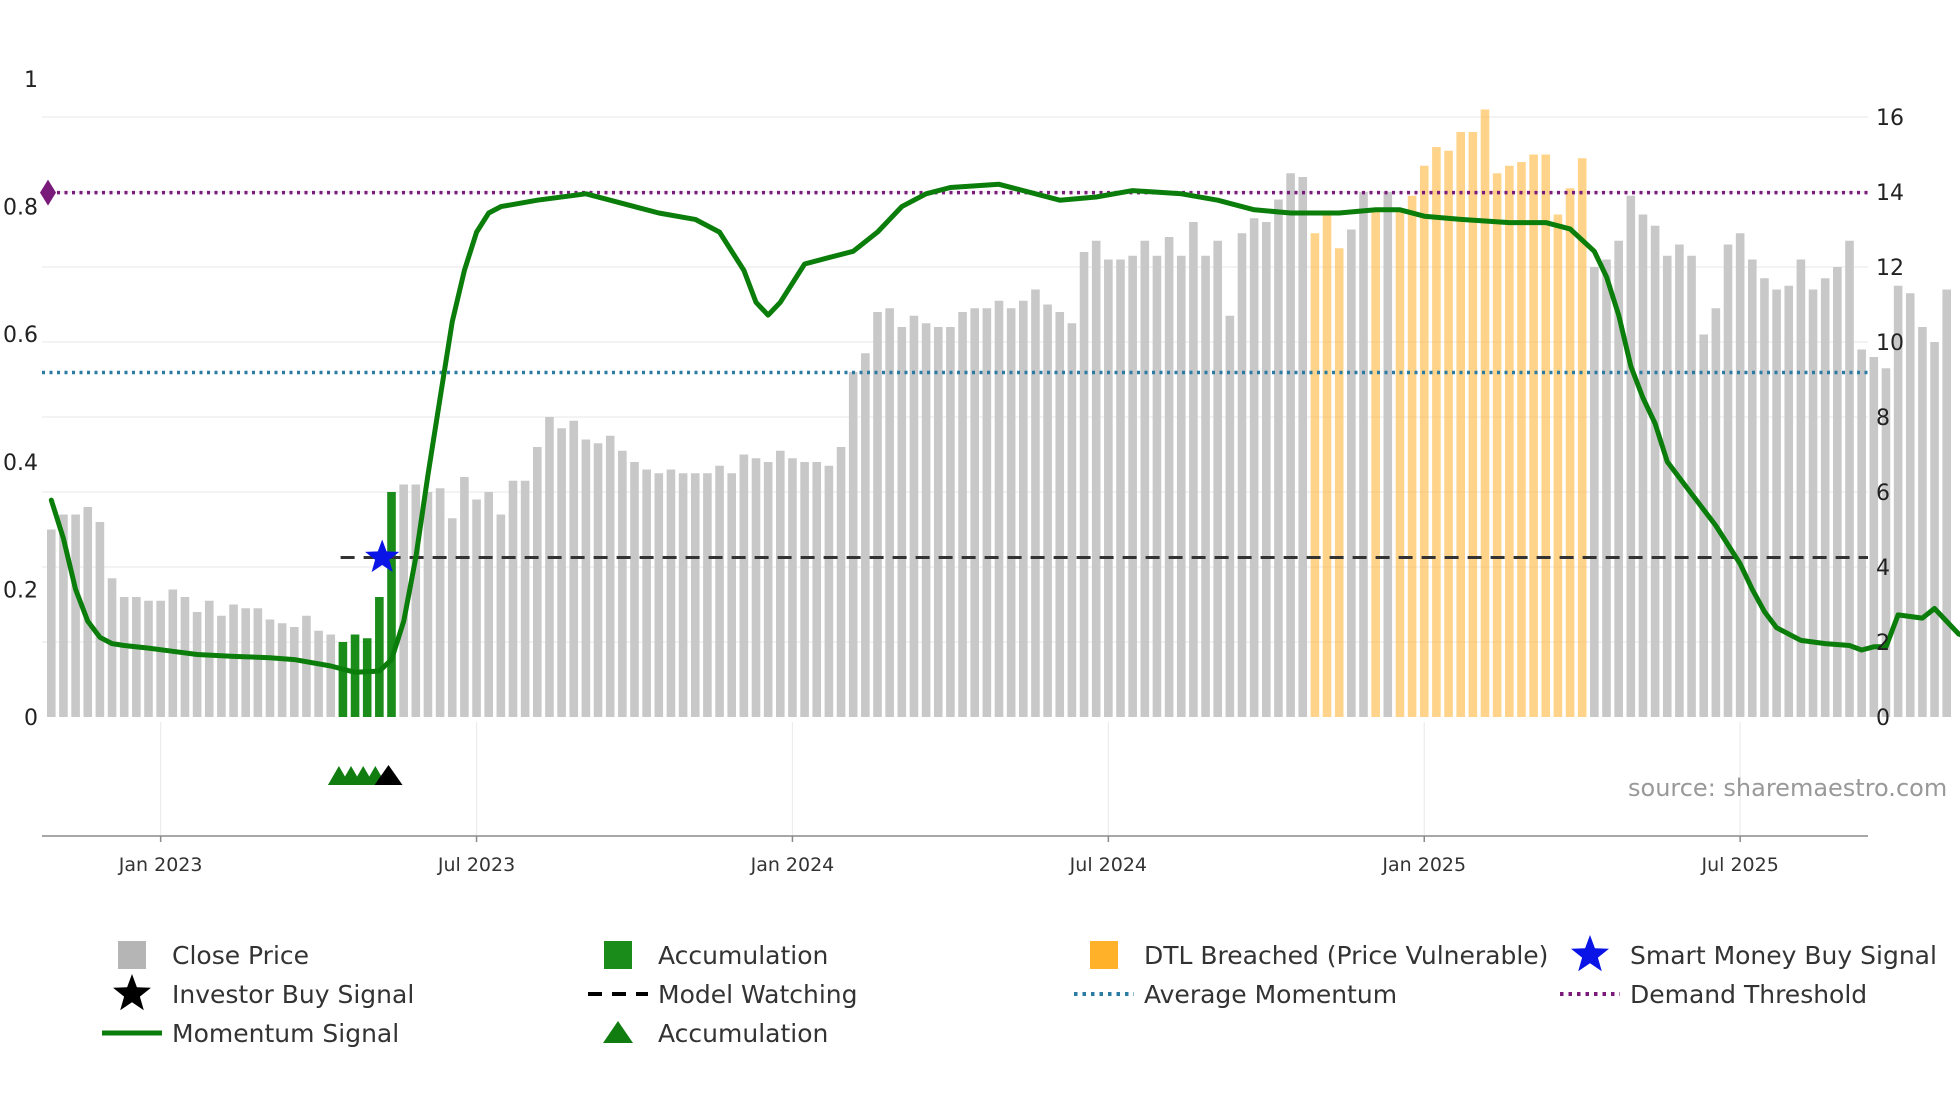 Image resolution: width=1960 pixels, height=1107 pixels. I want to click on x-tick-label-4: Jan 2025, so click(1423, 865).